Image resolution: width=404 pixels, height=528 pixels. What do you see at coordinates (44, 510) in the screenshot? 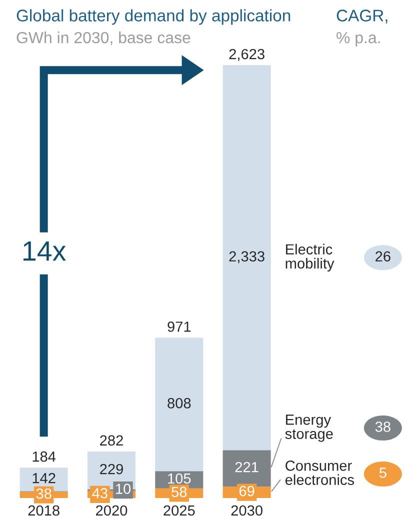
I see `x-tick-label: 2018` at bounding box center [44, 510].